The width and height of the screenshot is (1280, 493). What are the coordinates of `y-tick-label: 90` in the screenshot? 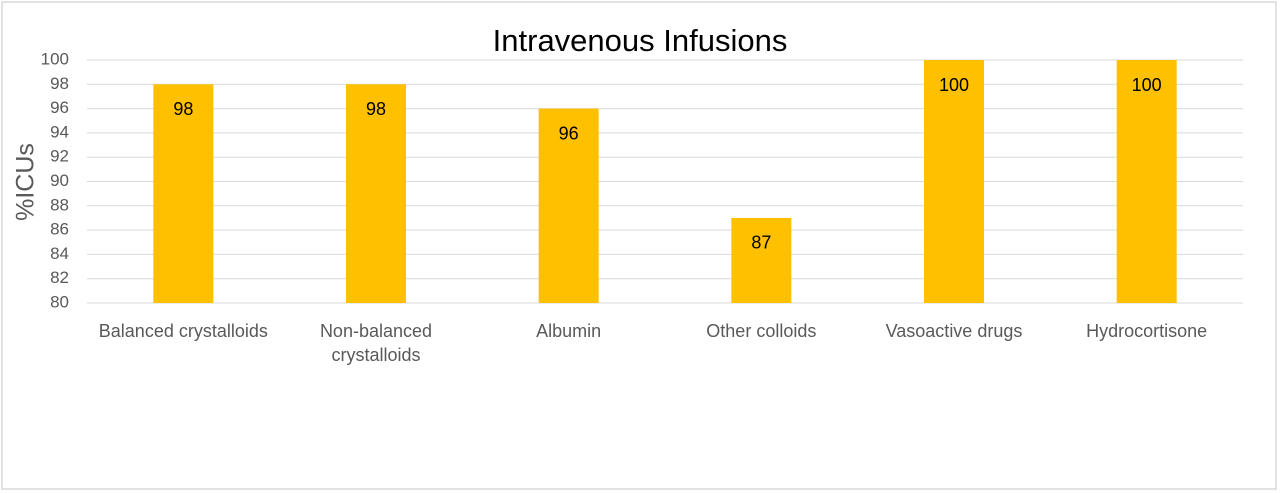 It's located at (59, 180).